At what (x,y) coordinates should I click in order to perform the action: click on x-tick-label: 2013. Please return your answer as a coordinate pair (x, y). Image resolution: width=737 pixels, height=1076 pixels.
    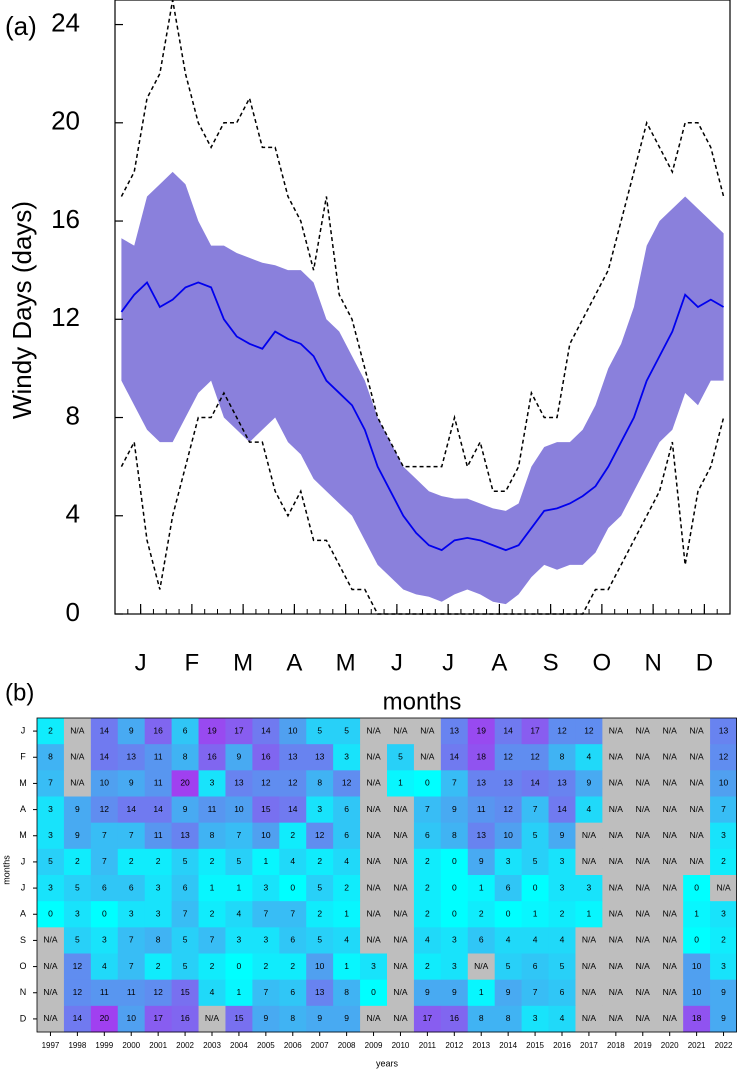
    Looking at the image, I should click on (481, 1045).